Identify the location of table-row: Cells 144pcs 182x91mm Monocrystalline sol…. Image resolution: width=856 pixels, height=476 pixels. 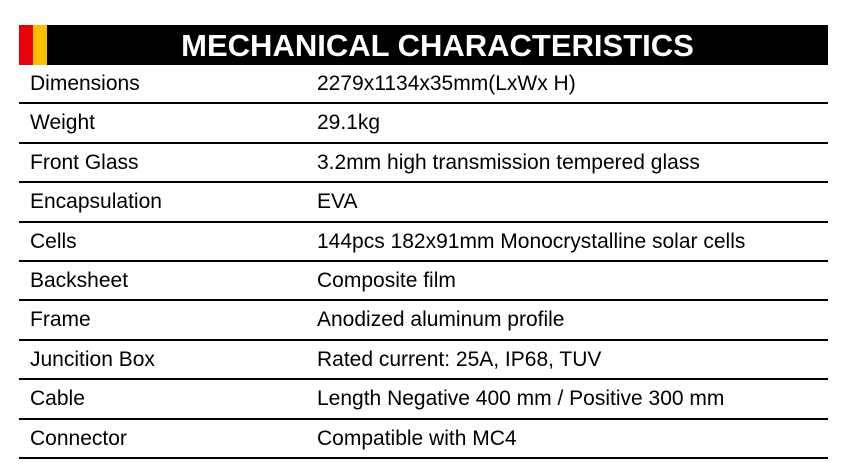
(423, 242).